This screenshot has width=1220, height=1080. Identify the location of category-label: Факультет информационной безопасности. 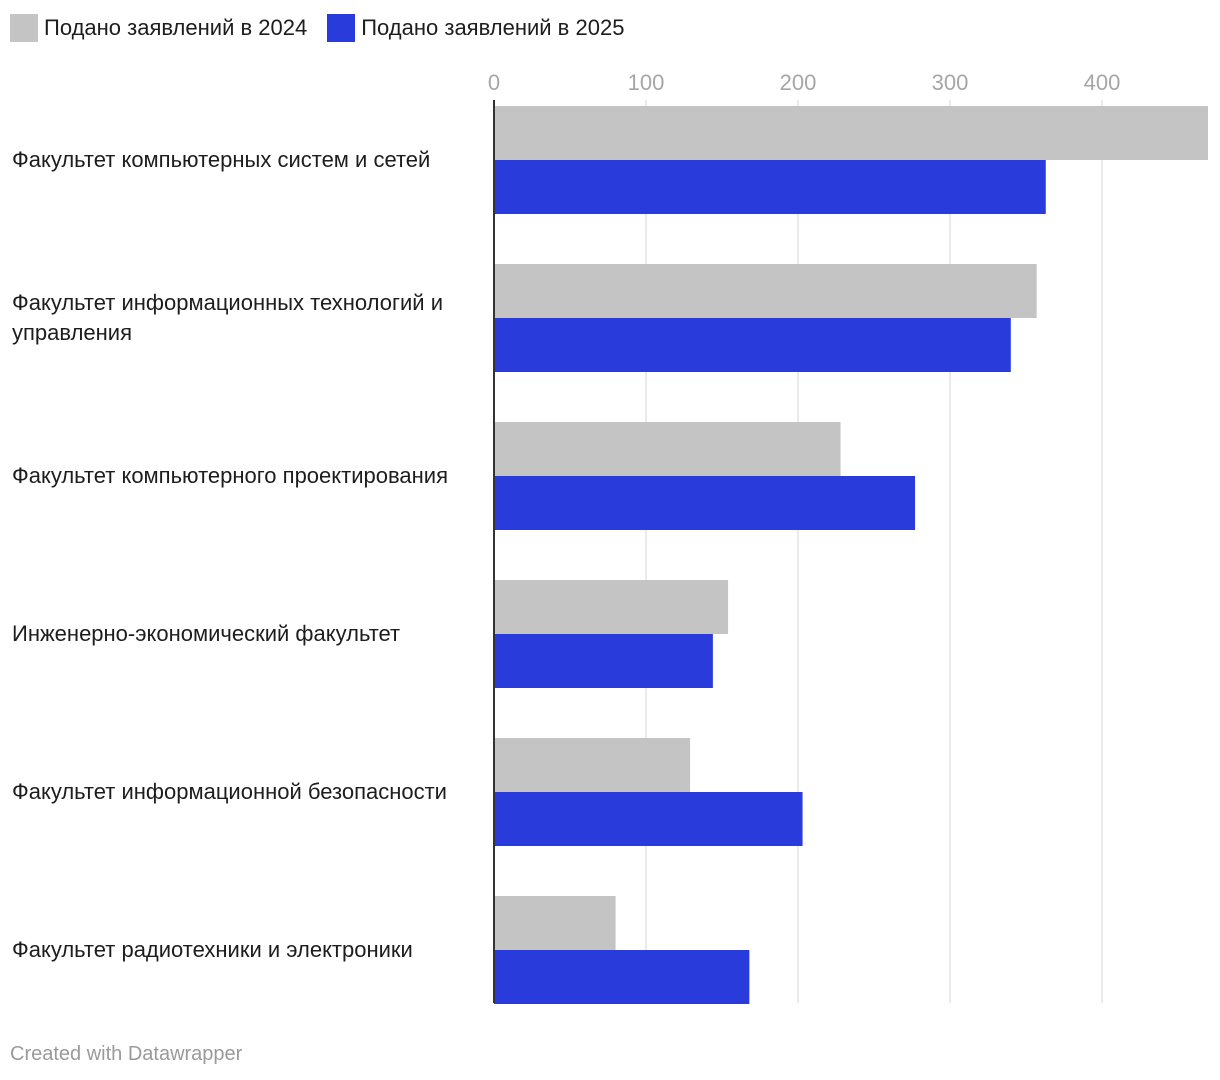
(229, 791).